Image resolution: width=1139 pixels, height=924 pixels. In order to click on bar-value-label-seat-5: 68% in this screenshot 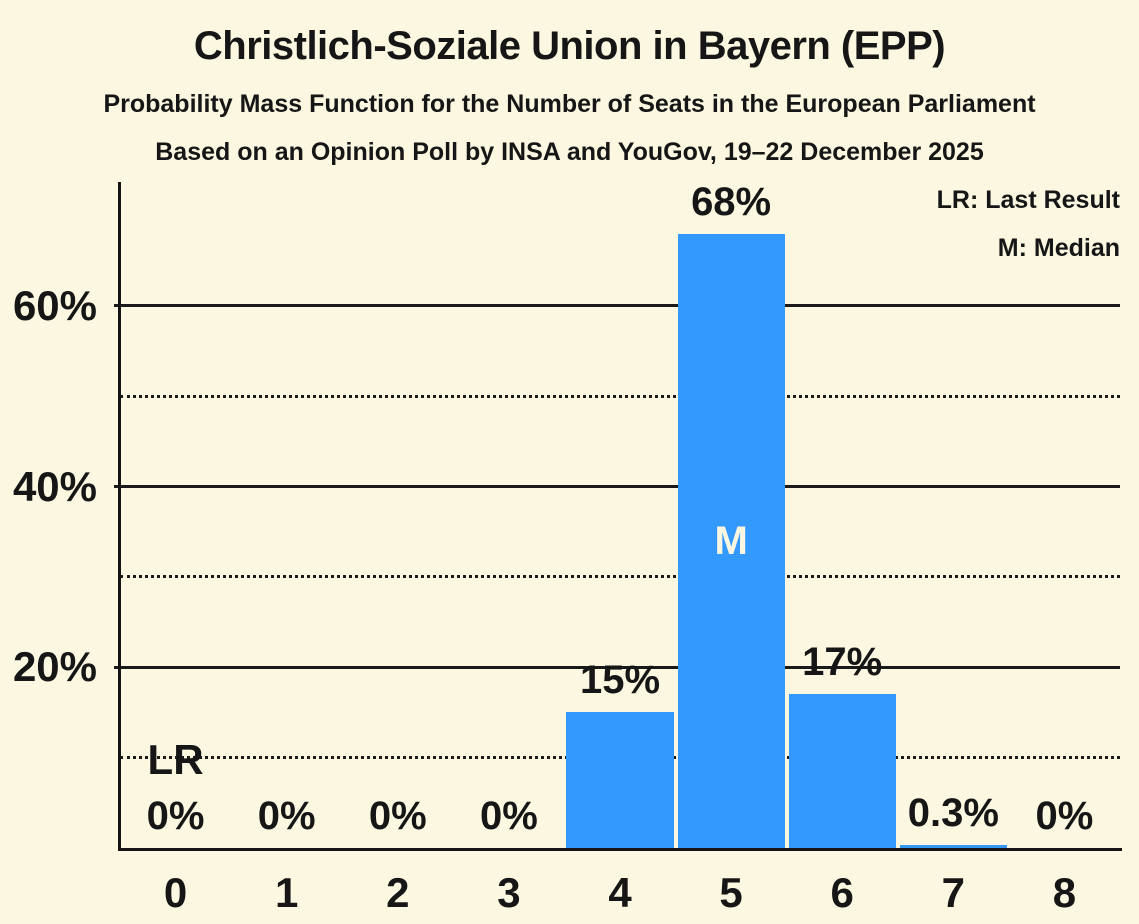, I will do `click(731, 201)`.